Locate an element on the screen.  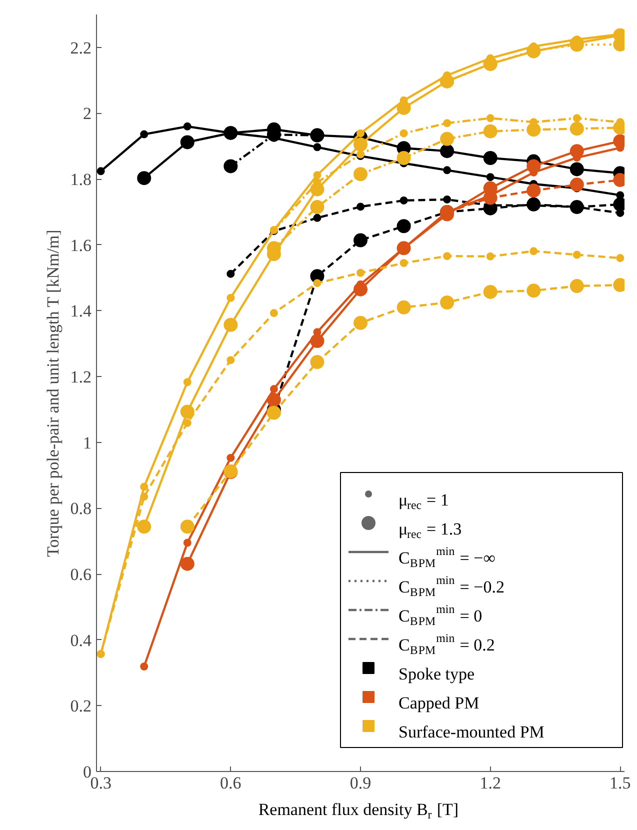
y-tick-label: 2.2 is located at coordinates (81, 48).